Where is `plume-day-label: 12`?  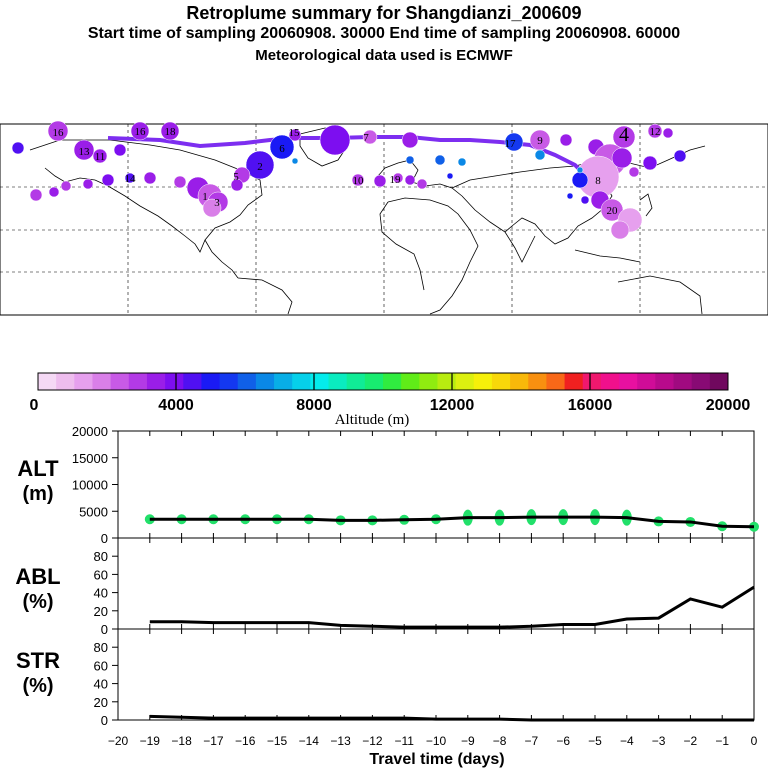
plume-day-label: 12 is located at coordinates (655, 132).